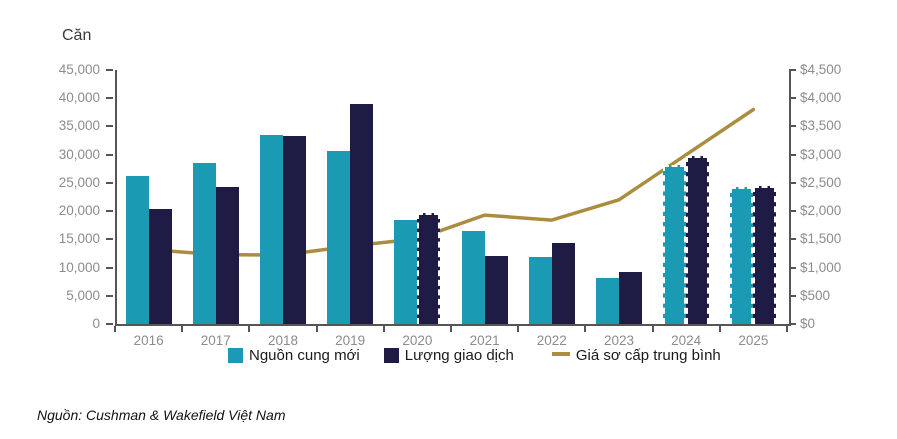  What do you see at coordinates (79, 98) in the screenshot?
I see `left-axis-tick-label: 40,000` at bounding box center [79, 98].